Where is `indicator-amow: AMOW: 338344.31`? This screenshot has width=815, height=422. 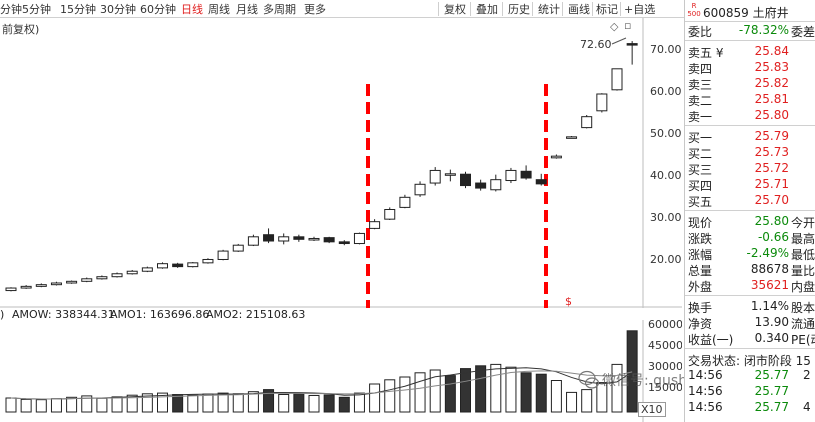 indicator-amow: AMOW: 338344.31 is located at coordinates (63, 314).